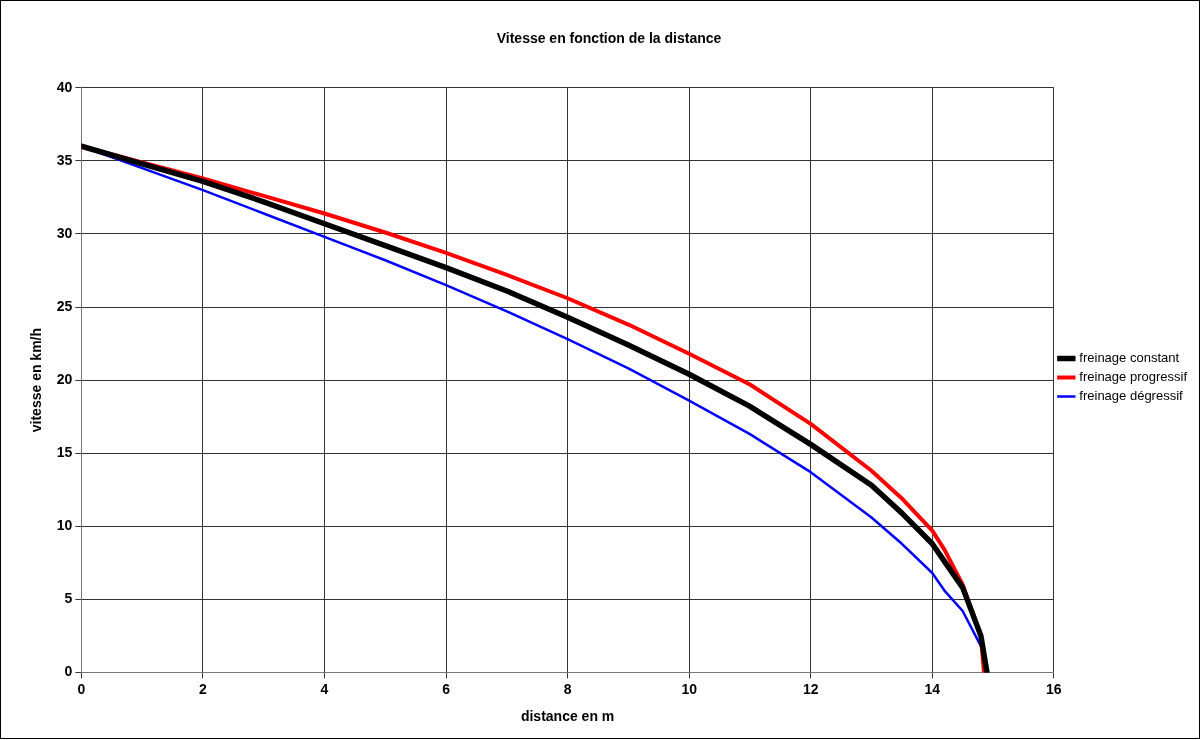  I want to click on legend-label: freinage dégressif, so click(1131, 396).